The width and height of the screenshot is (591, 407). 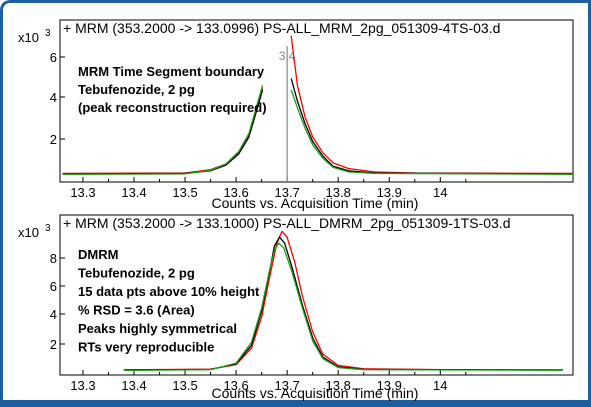 I want to click on panel1-y-tick-label: 6, so click(x=53, y=57).